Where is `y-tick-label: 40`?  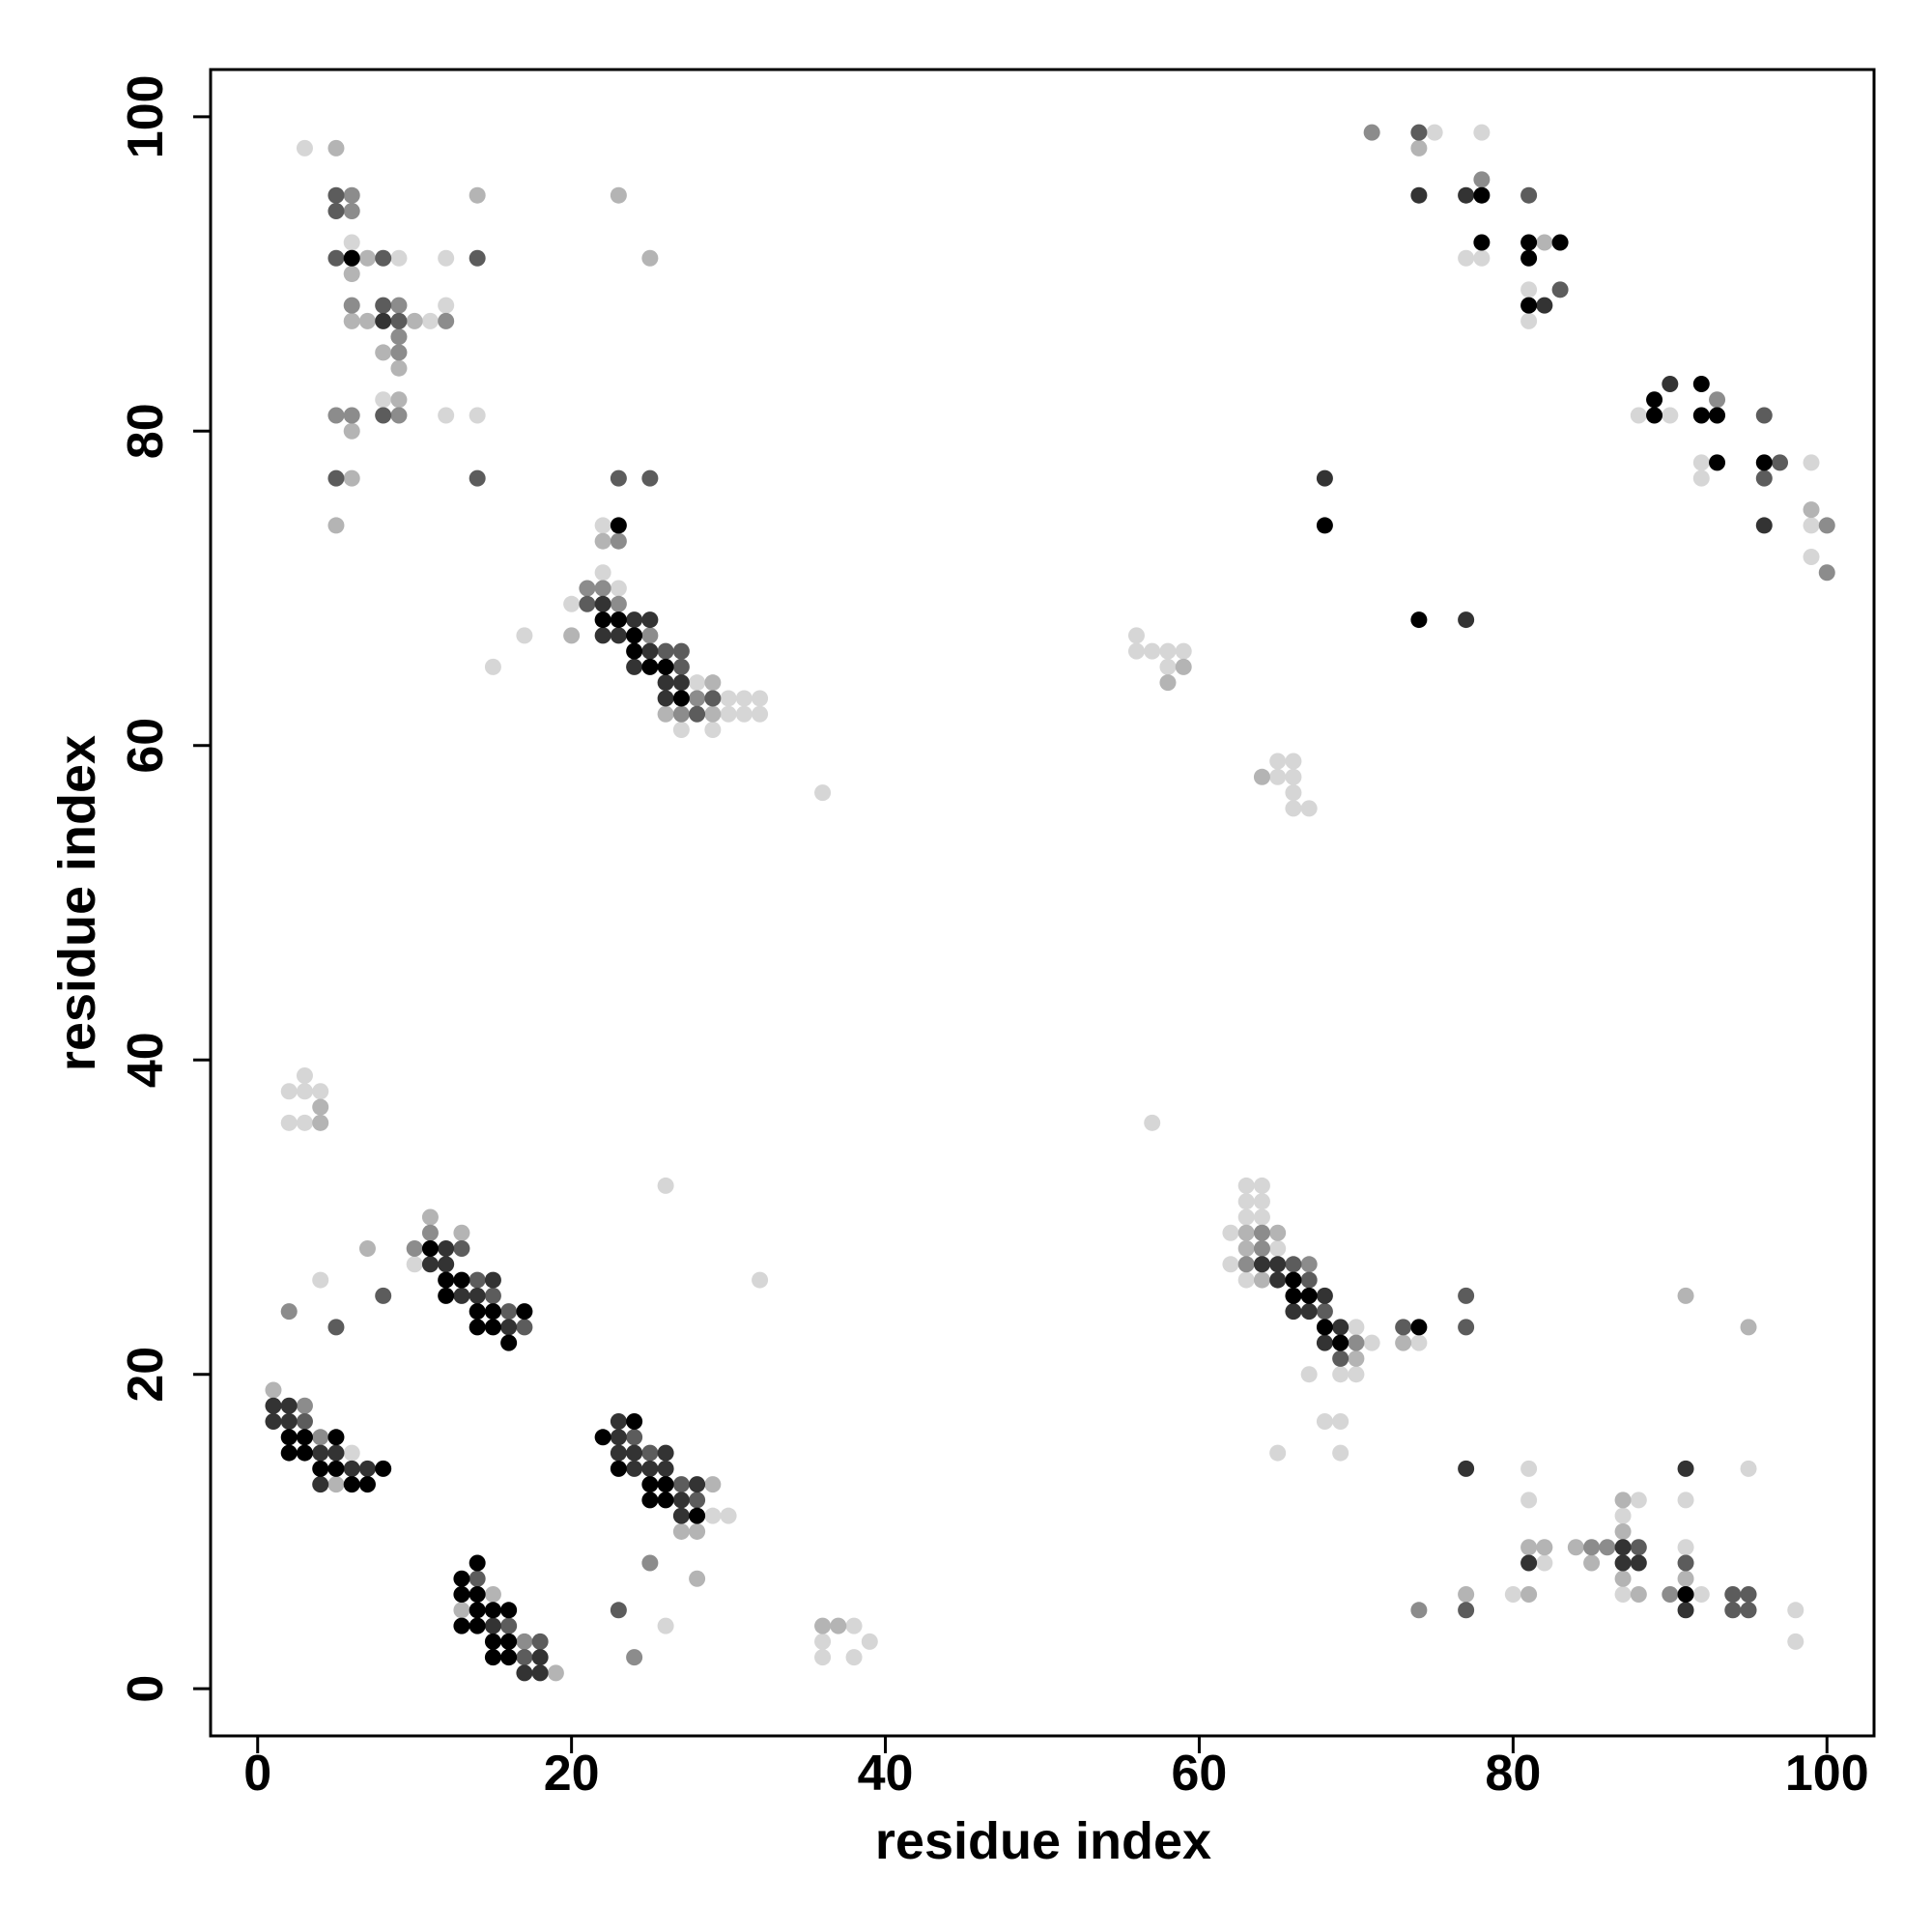
y-tick-label: 40 is located at coordinates (146, 1060).